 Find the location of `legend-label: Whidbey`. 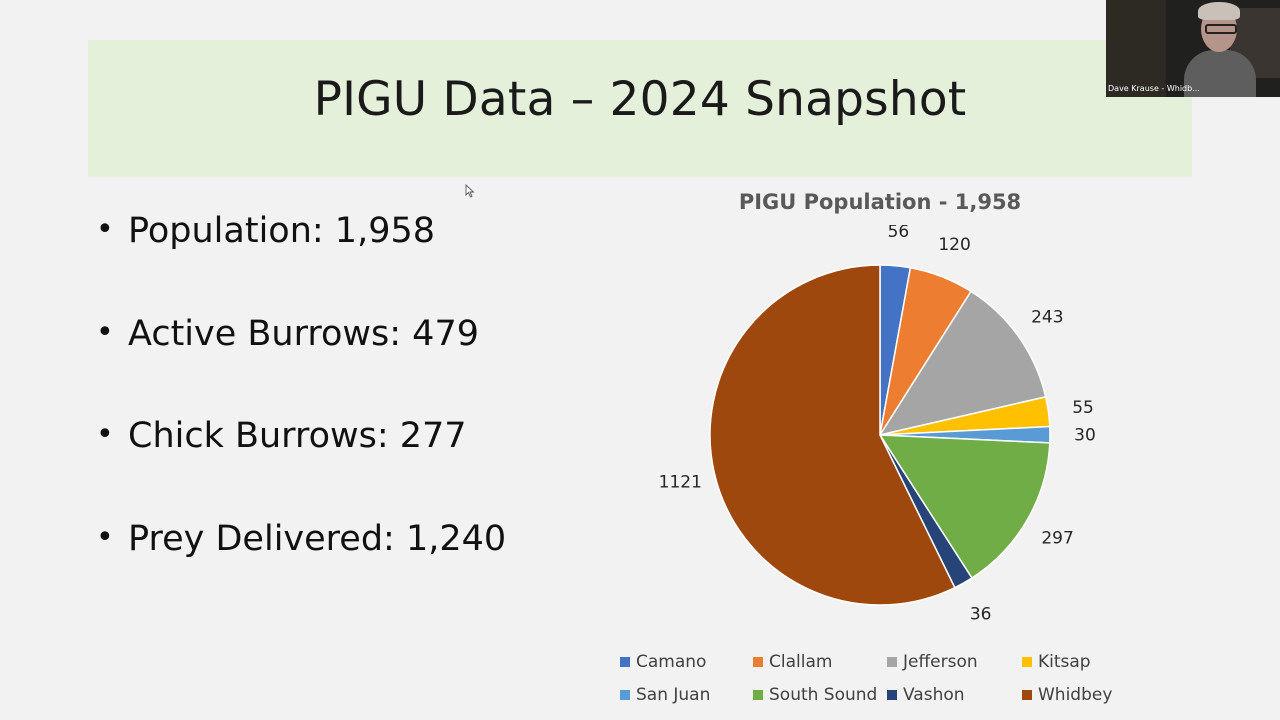

legend-label: Whidbey is located at coordinates (1075, 695).